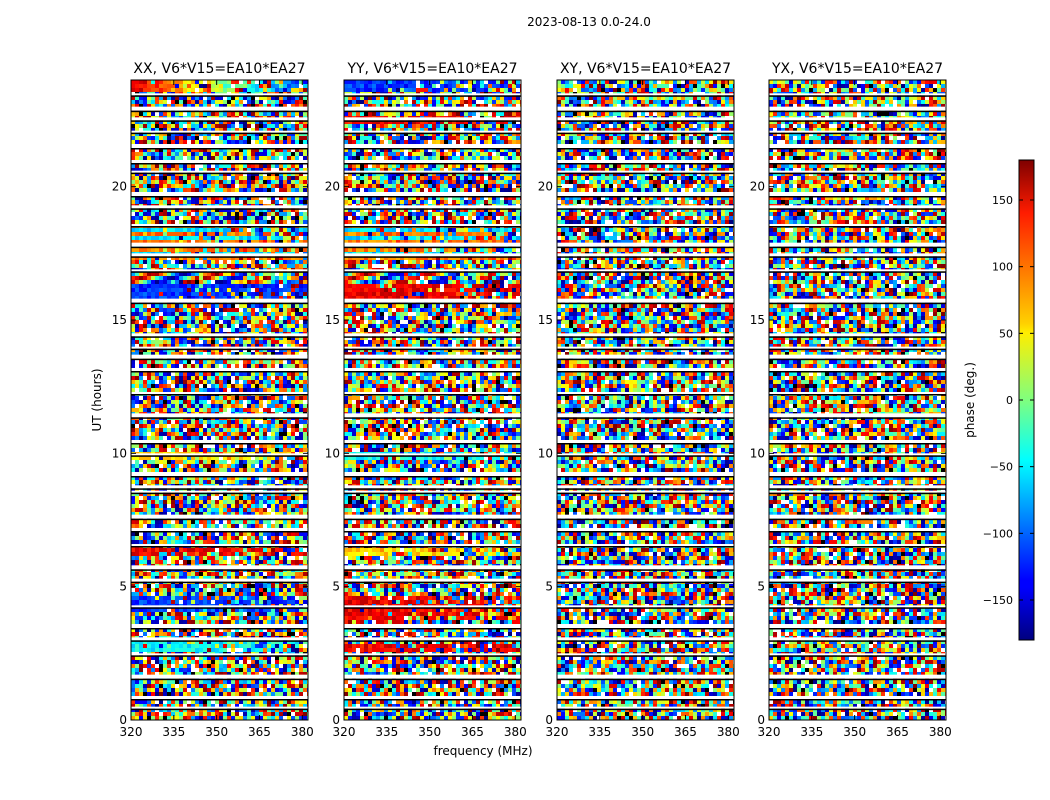  Describe the element at coordinates (173, 732) in the screenshot. I see `x-tick-label: 335` at that location.